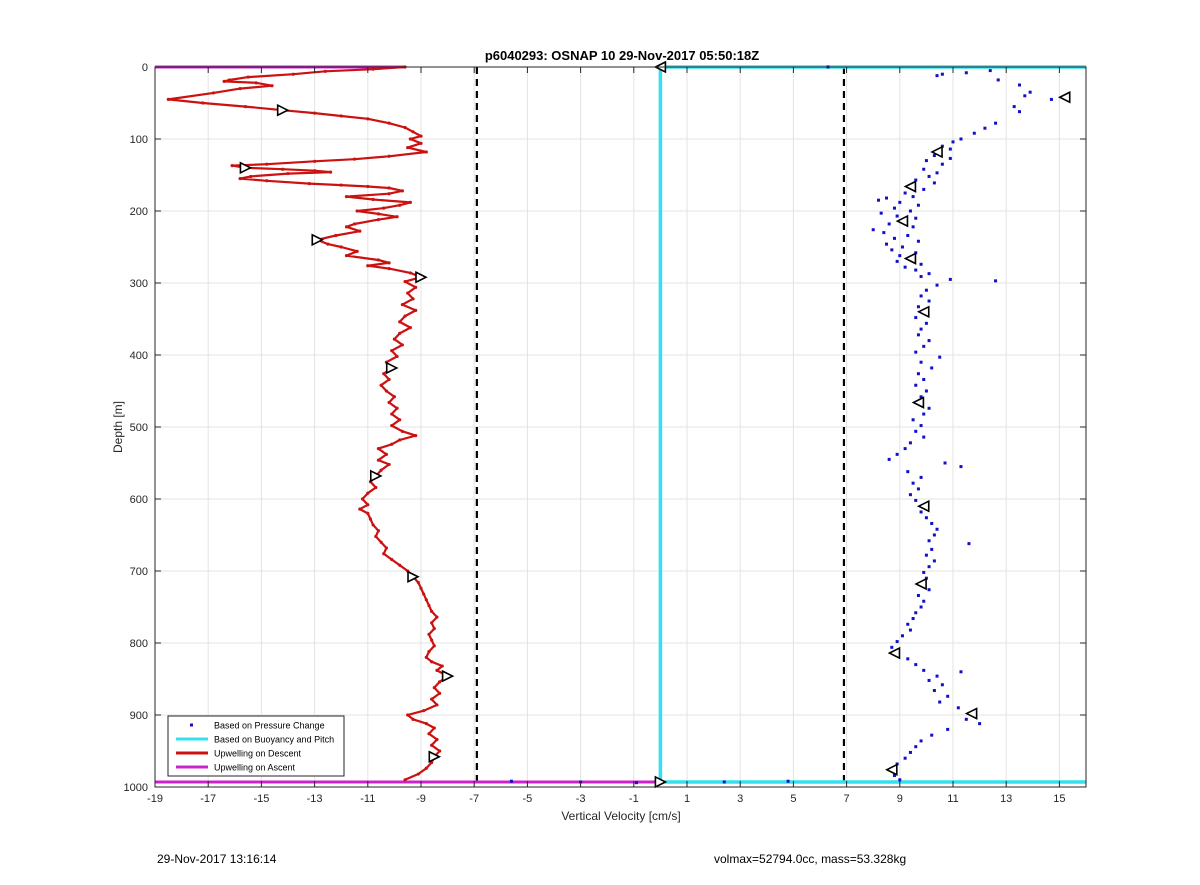 This screenshot has height=885, width=1200. What do you see at coordinates (139, 428) in the screenshot?
I see `y-tick-label: 500` at bounding box center [139, 428].